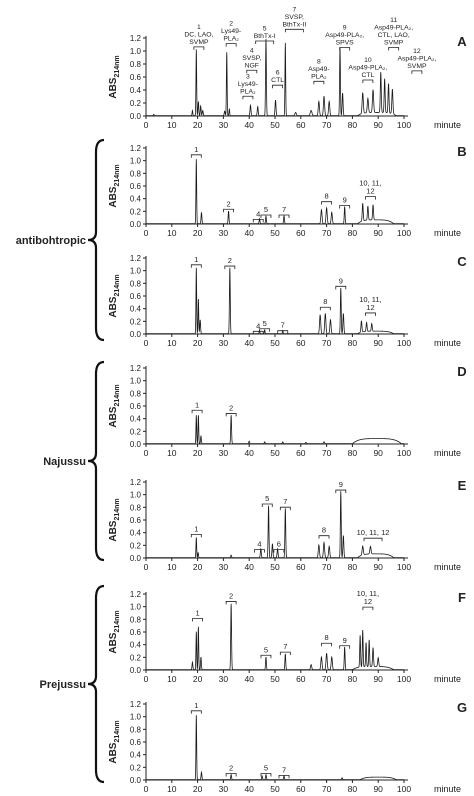  I want to click on peak-annotation: 5 BthTx-I, so click(265, 33).